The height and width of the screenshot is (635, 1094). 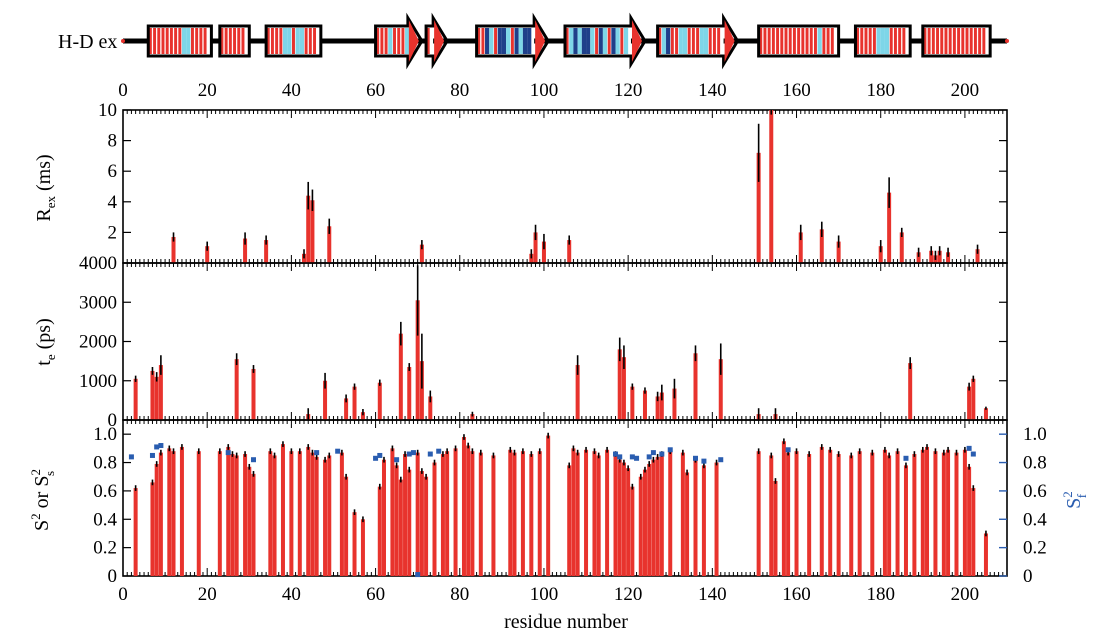 What do you see at coordinates (107, 110) in the screenshot?
I see `rex-y-tick-label: 10` at bounding box center [107, 110].